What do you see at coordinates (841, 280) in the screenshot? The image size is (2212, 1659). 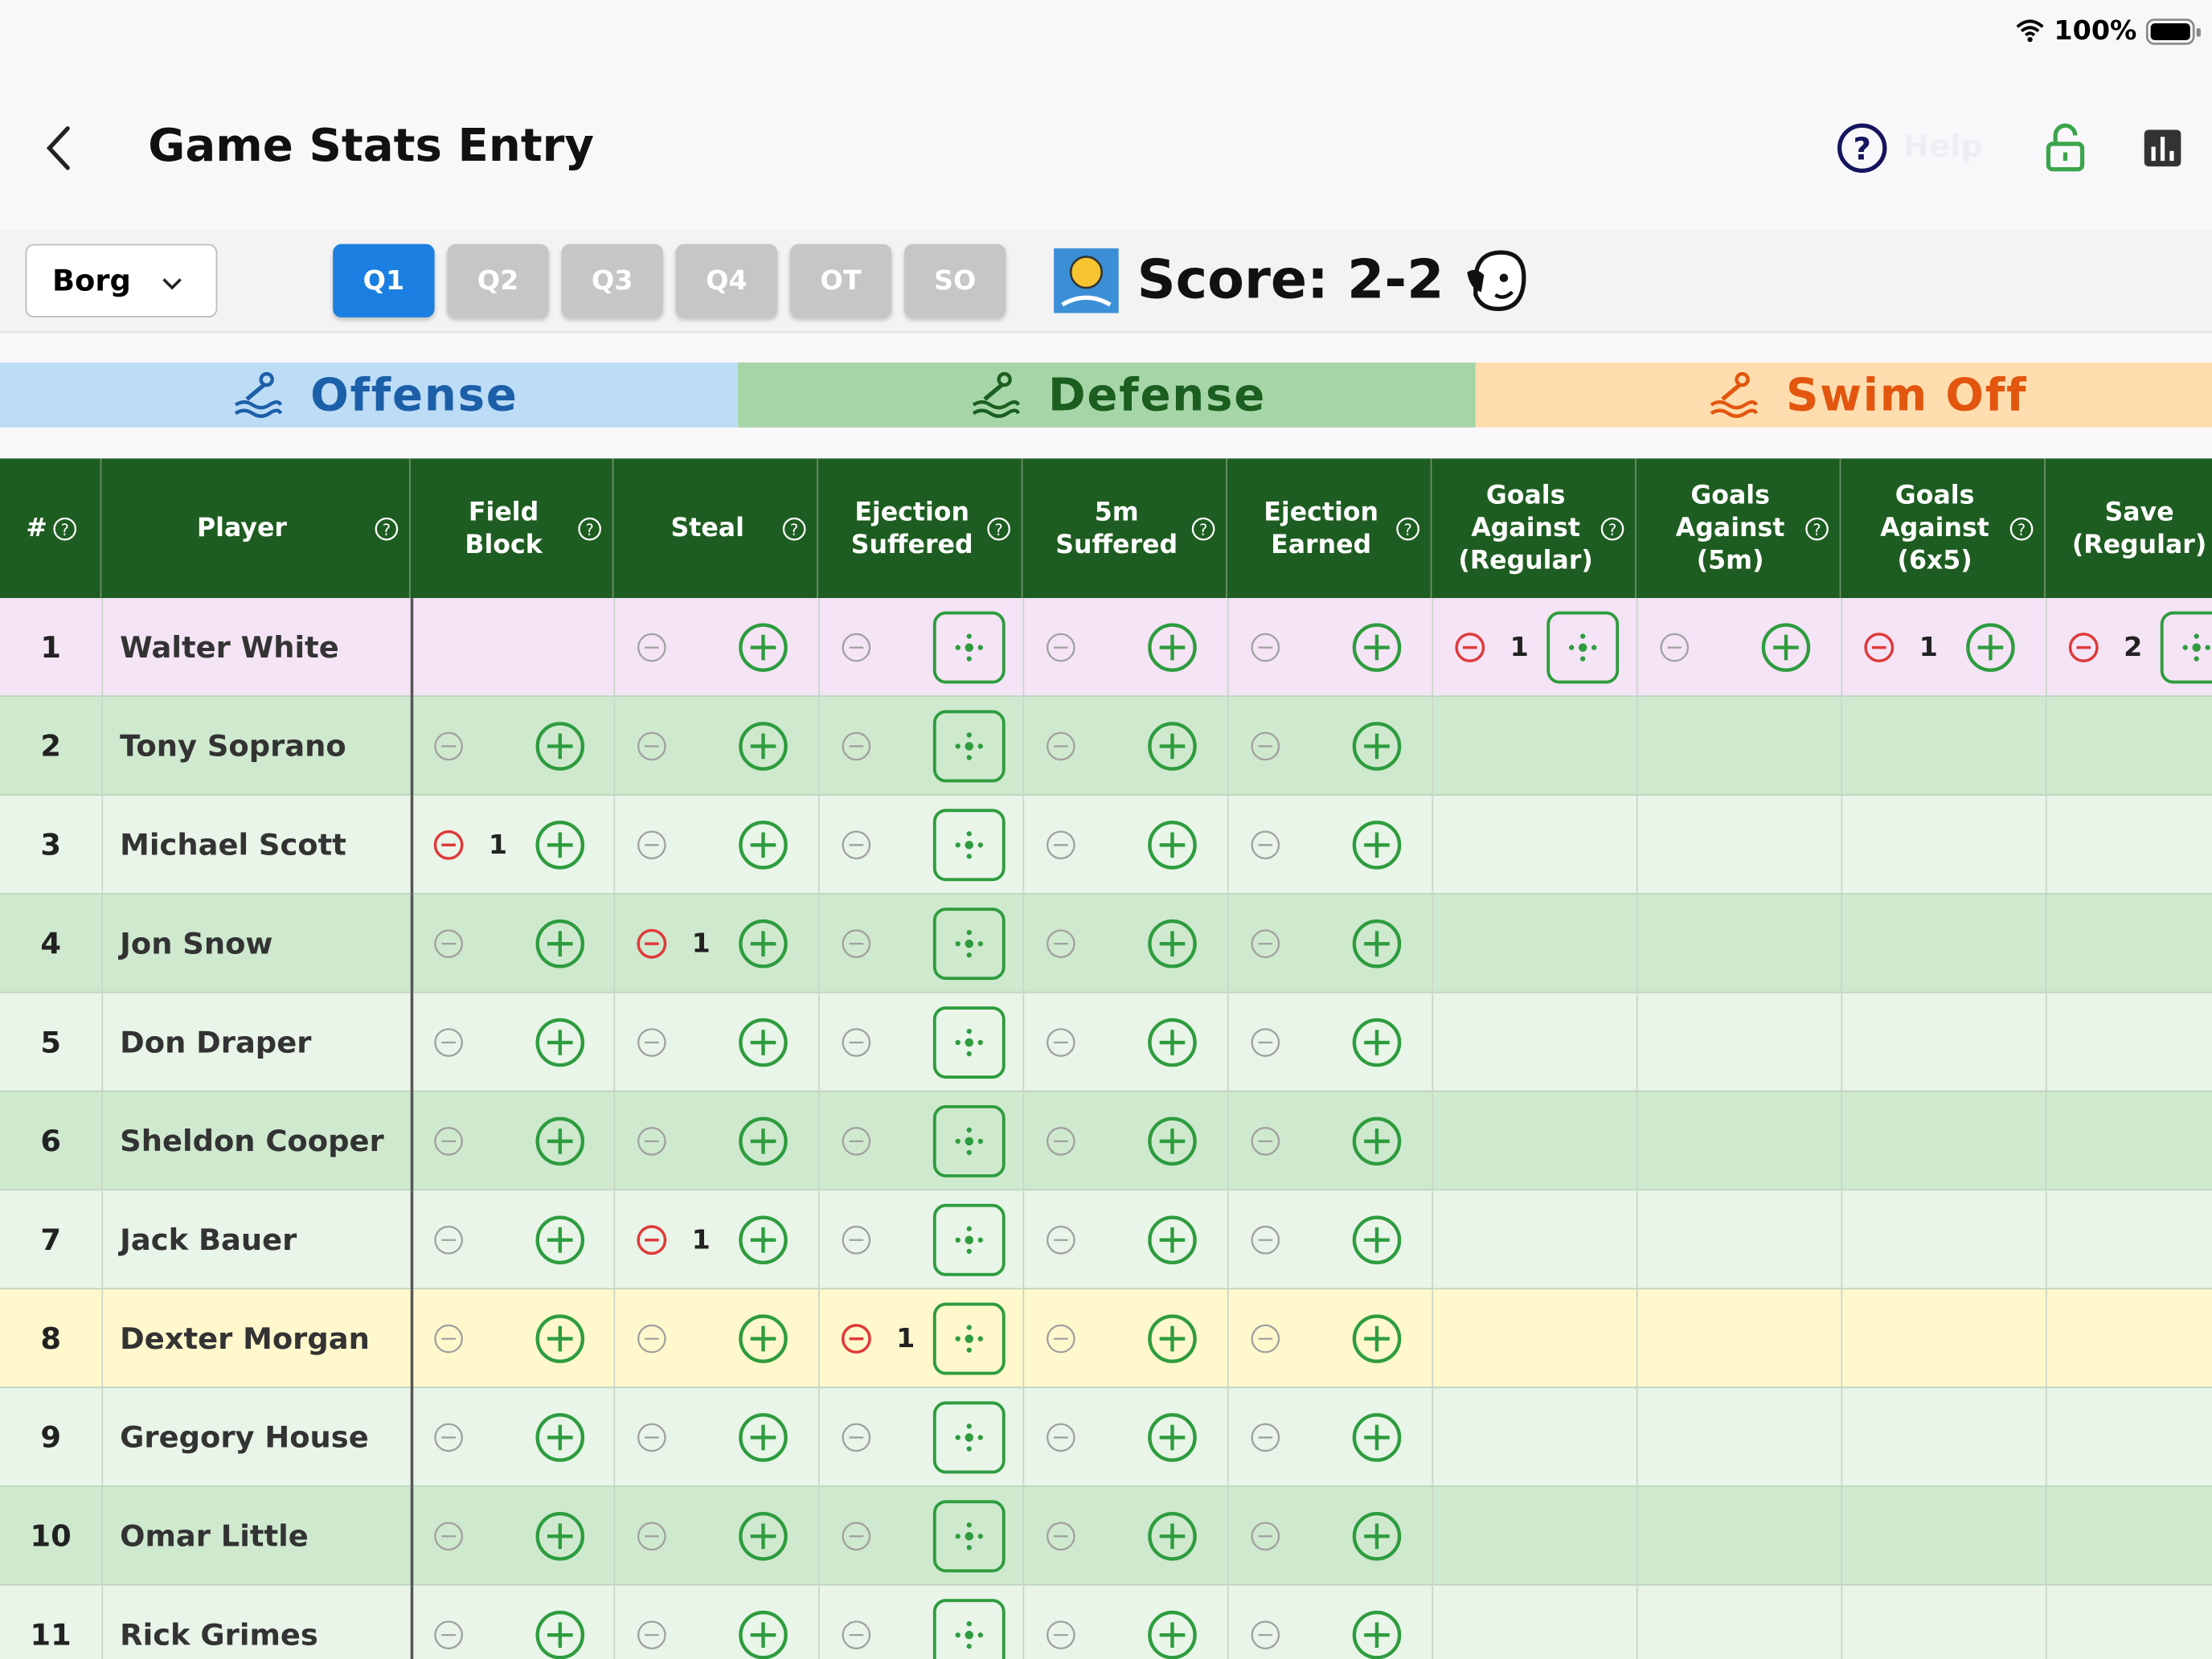 I see `period-button: OT` at bounding box center [841, 280].